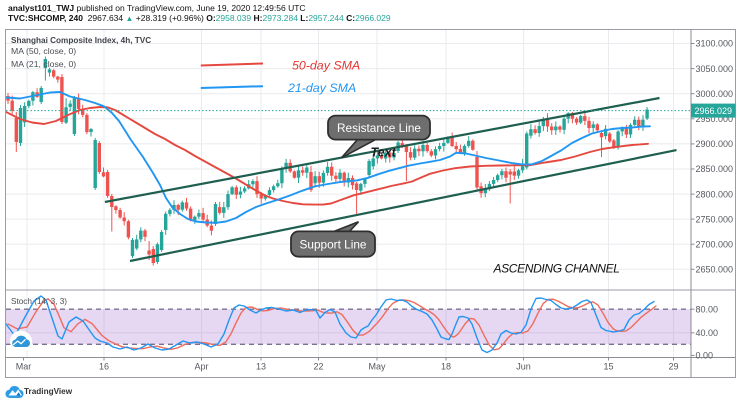 The width and height of the screenshot is (740, 403). Describe the element at coordinates (24, 367) in the screenshot. I see `svg-text: Mar` at that location.